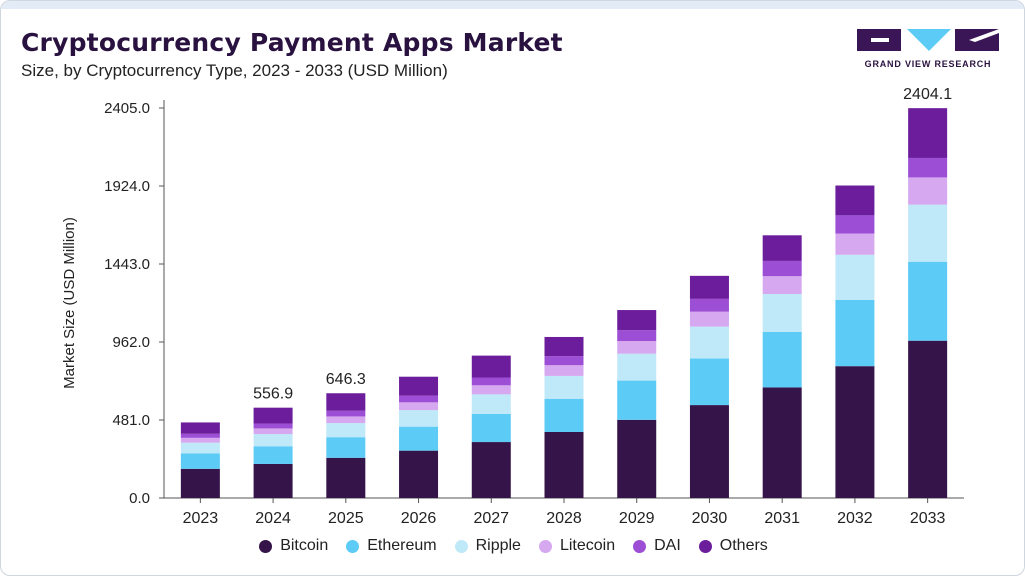 The width and height of the screenshot is (1025, 576). What do you see at coordinates (855, 200) in the screenshot?
I see `bar-segment-others-2032` at bounding box center [855, 200].